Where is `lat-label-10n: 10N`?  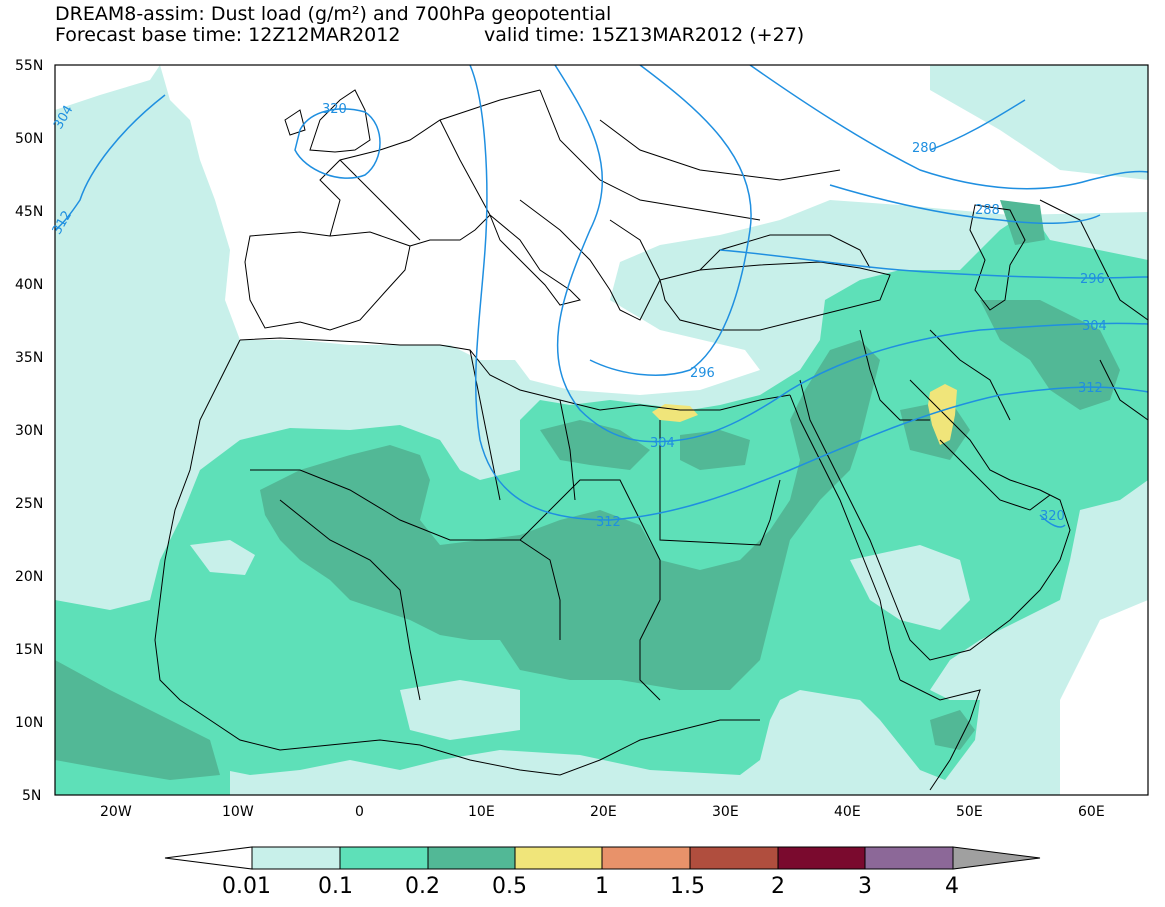
lat-label-10n: 10N is located at coordinates (29, 723).